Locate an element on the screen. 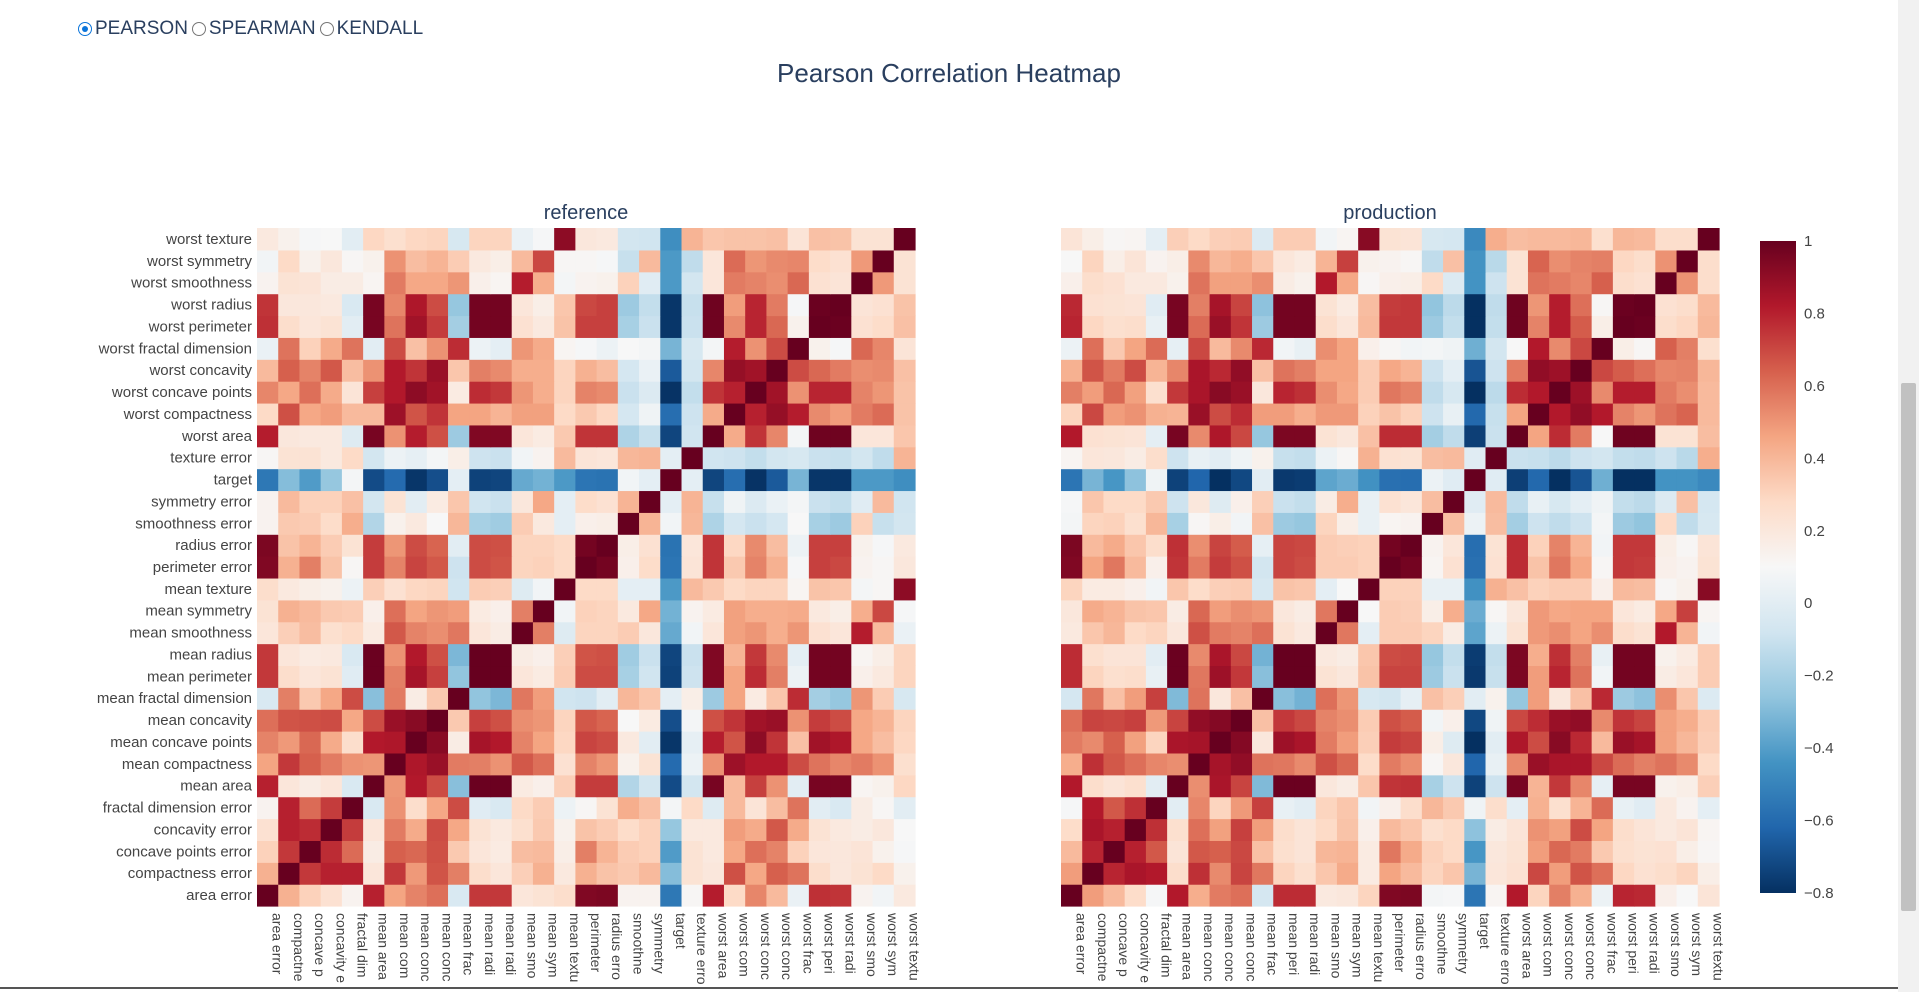  radio-spearman: SPEARMAN is located at coordinates (253, 29).